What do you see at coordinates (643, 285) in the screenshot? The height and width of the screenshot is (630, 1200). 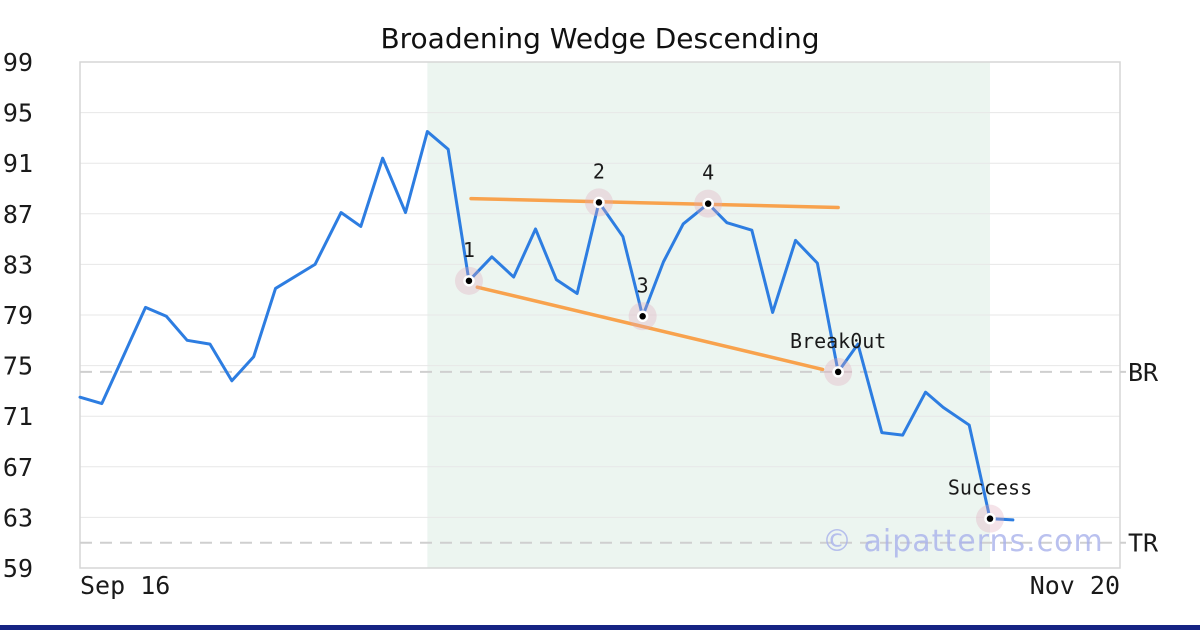 I see `marker-label: 3` at bounding box center [643, 285].